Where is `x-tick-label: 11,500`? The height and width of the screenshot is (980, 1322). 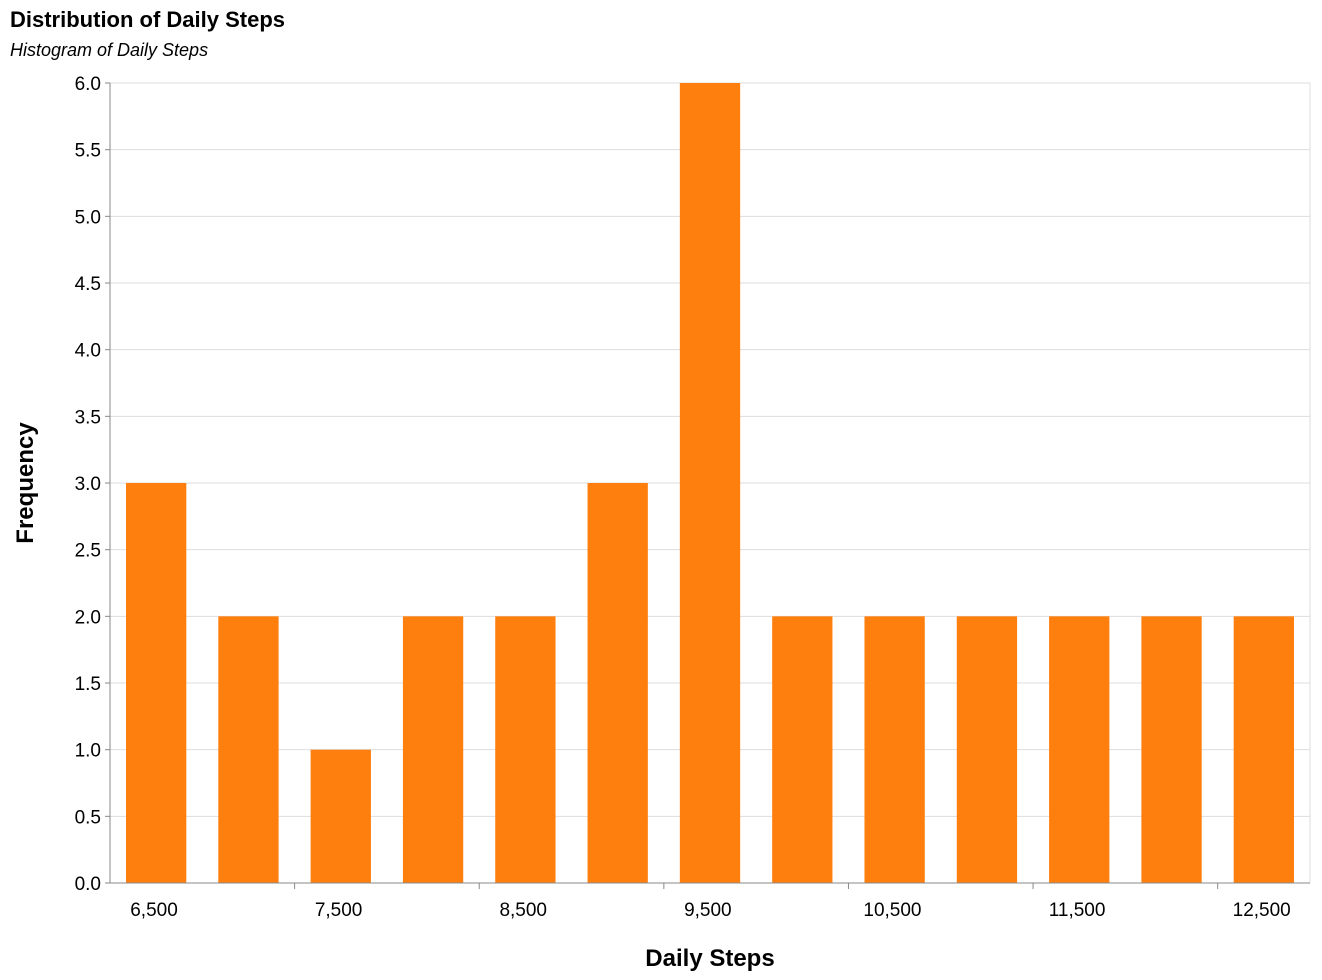
x-tick-label: 11,500 is located at coordinates (1077, 910).